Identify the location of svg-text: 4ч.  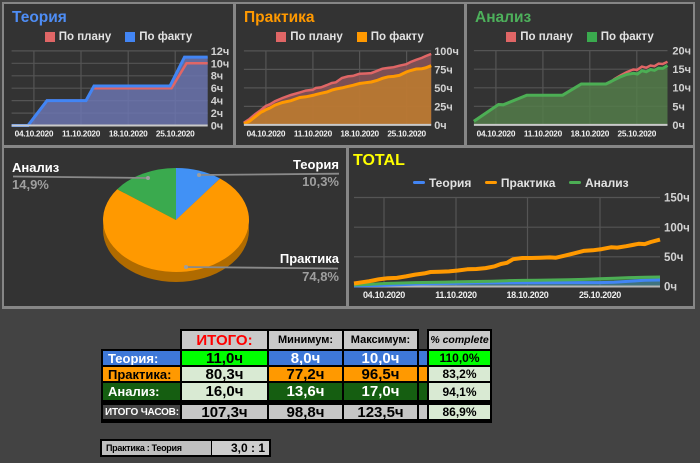
(217, 102).